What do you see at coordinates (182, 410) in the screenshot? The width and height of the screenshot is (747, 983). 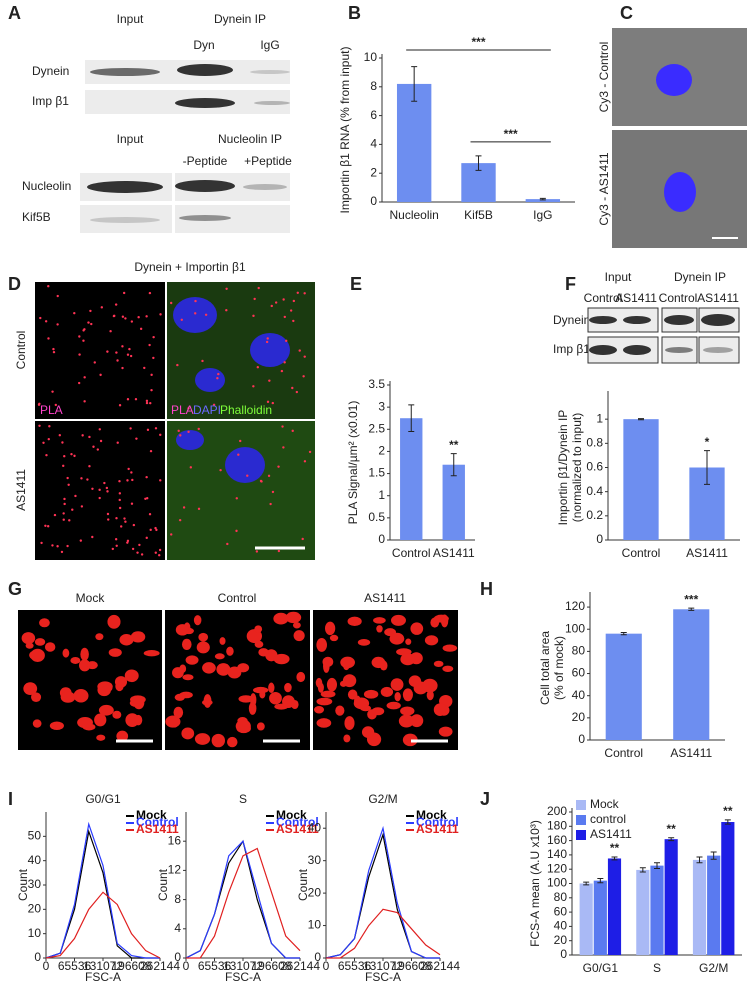 I see `label: PLA` at bounding box center [182, 410].